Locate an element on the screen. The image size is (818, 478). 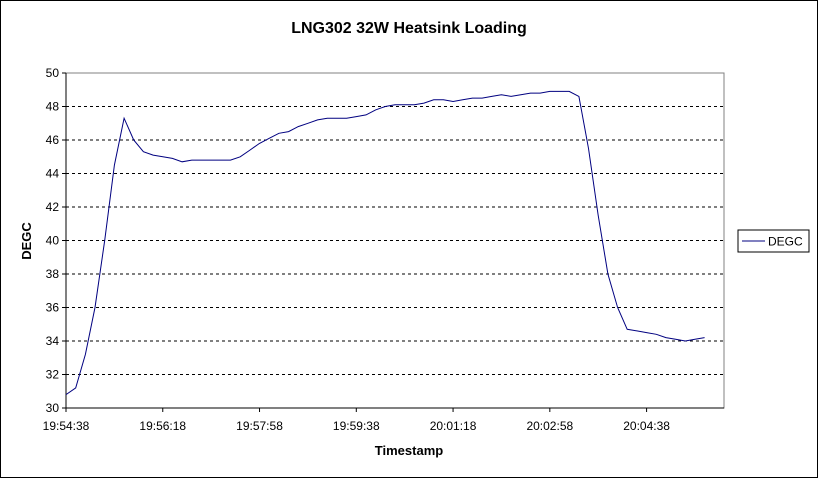
y-tick-label: 34 is located at coordinates (53, 341).